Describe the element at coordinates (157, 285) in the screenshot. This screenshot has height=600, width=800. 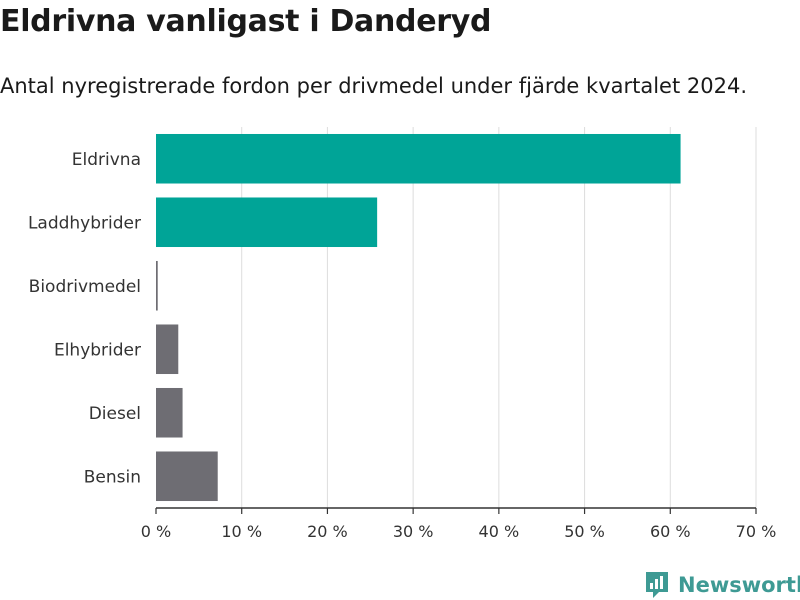
I see `bar-biodrivmedel` at that location.